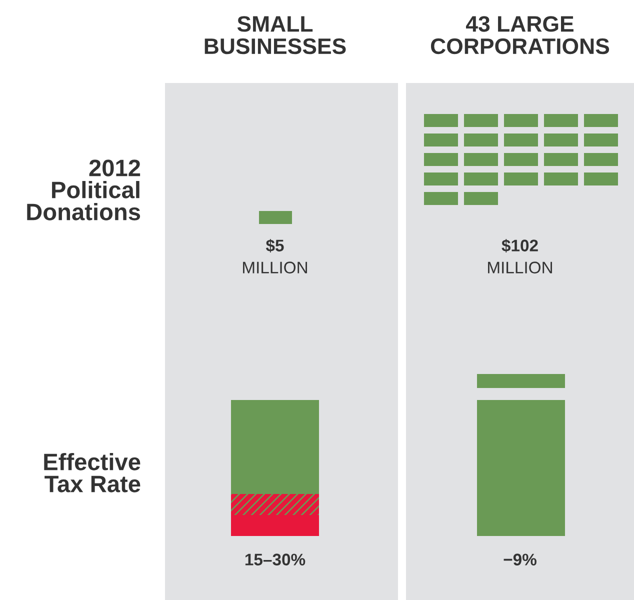 Image resolution: width=634 pixels, height=600 pixels. What do you see at coordinates (520, 560) in the screenshot?
I see `data-label: −9%` at bounding box center [520, 560].